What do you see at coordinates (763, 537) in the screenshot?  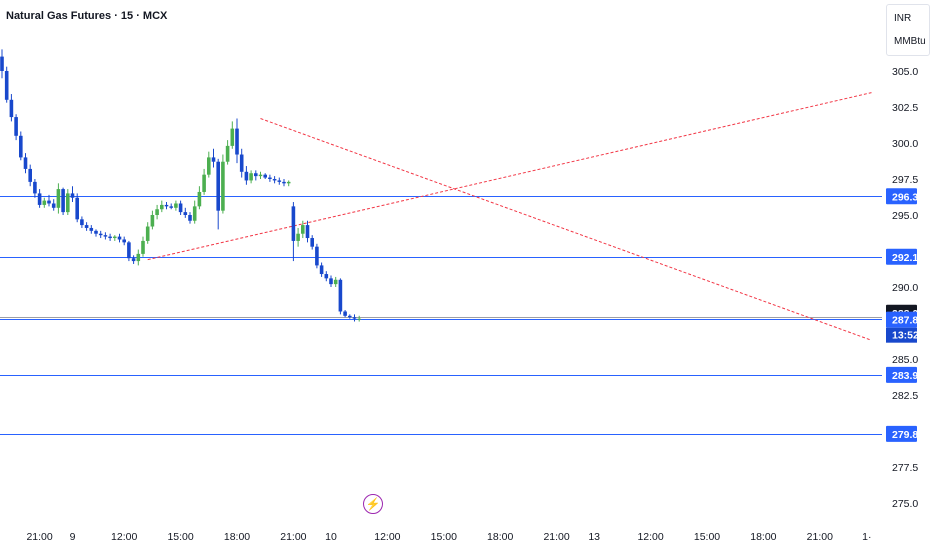 I see `time-tick-label: 18:00` at bounding box center [763, 537].